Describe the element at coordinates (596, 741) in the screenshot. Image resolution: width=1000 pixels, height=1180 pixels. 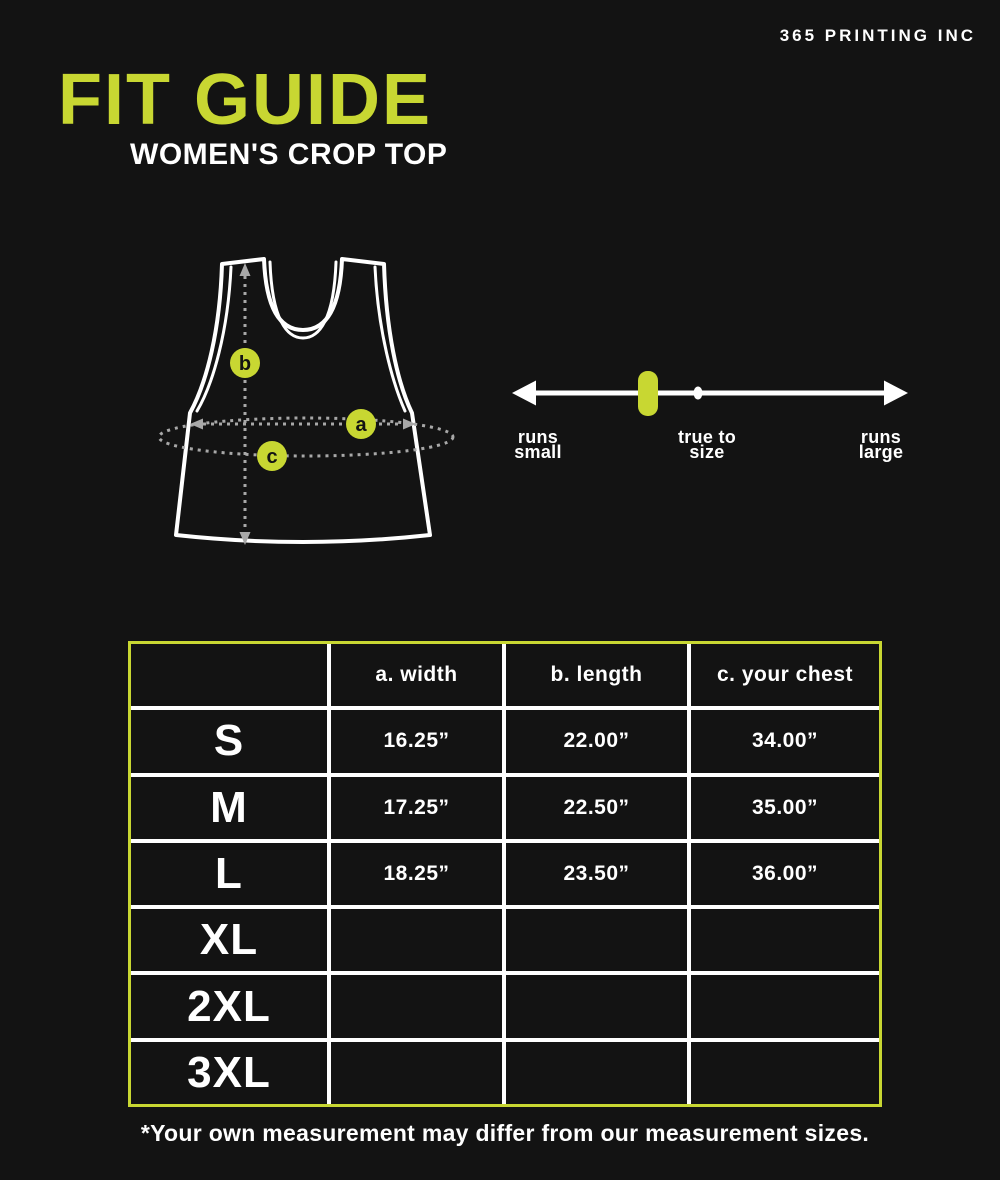
I see `length-value: 22.00”` at that location.